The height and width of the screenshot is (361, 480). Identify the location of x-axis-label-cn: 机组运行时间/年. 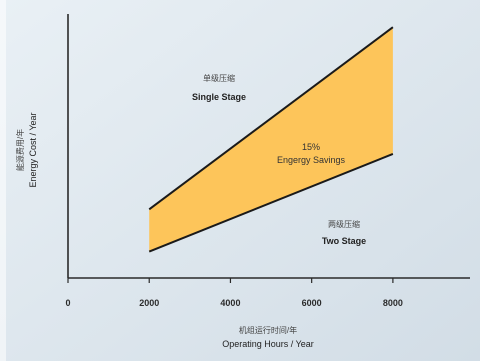
(268, 330).